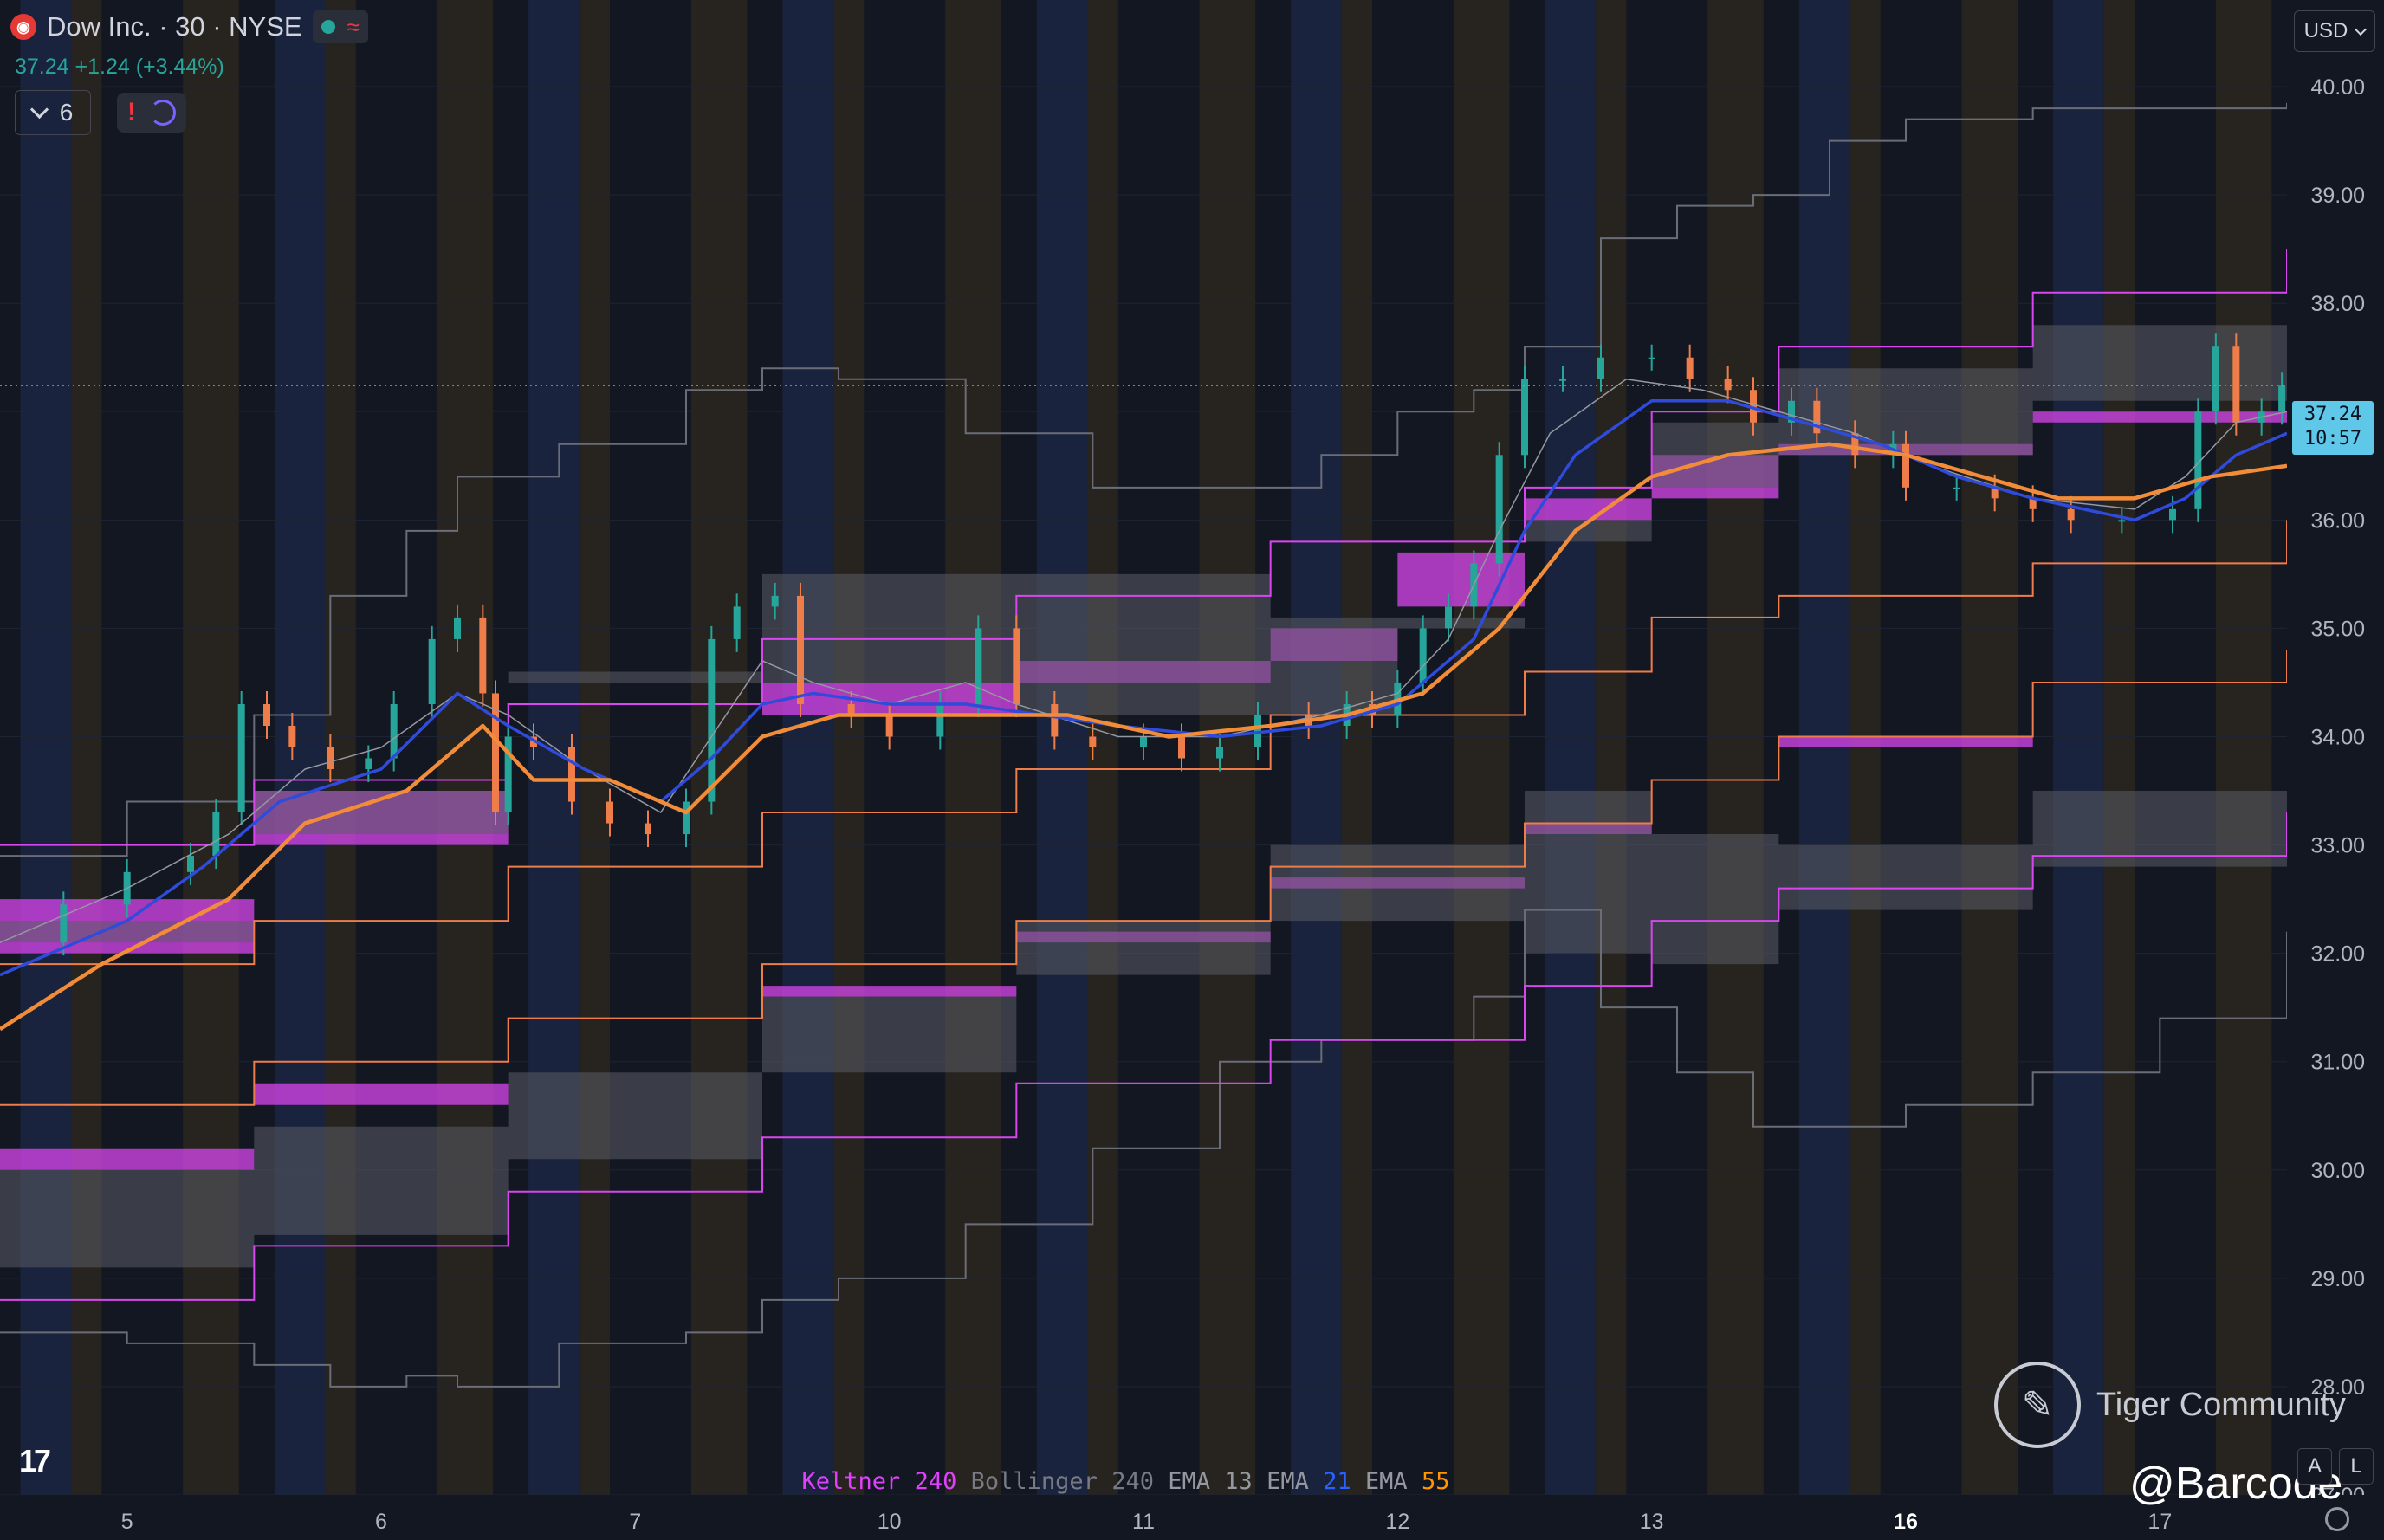 The height and width of the screenshot is (1540, 2384). What do you see at coordinates (635, 1522) in the screenshot?
I see `x-tick-label: 7` at bounding box center [635, 1522].